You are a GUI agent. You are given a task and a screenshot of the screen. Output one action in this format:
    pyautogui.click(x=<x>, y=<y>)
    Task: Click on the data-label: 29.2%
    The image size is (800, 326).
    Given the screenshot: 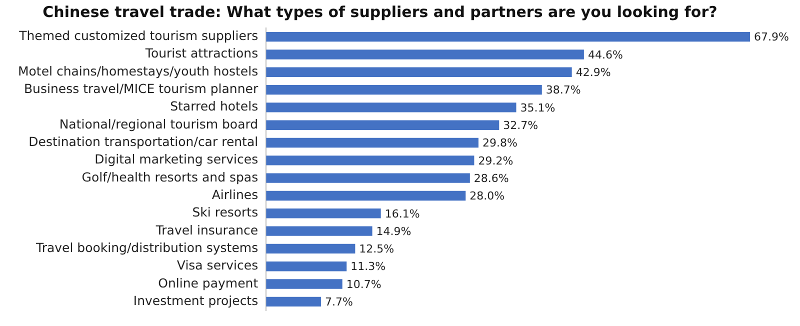 What is the action you would take?
    pyautogui.click(x=496, y=161)
    